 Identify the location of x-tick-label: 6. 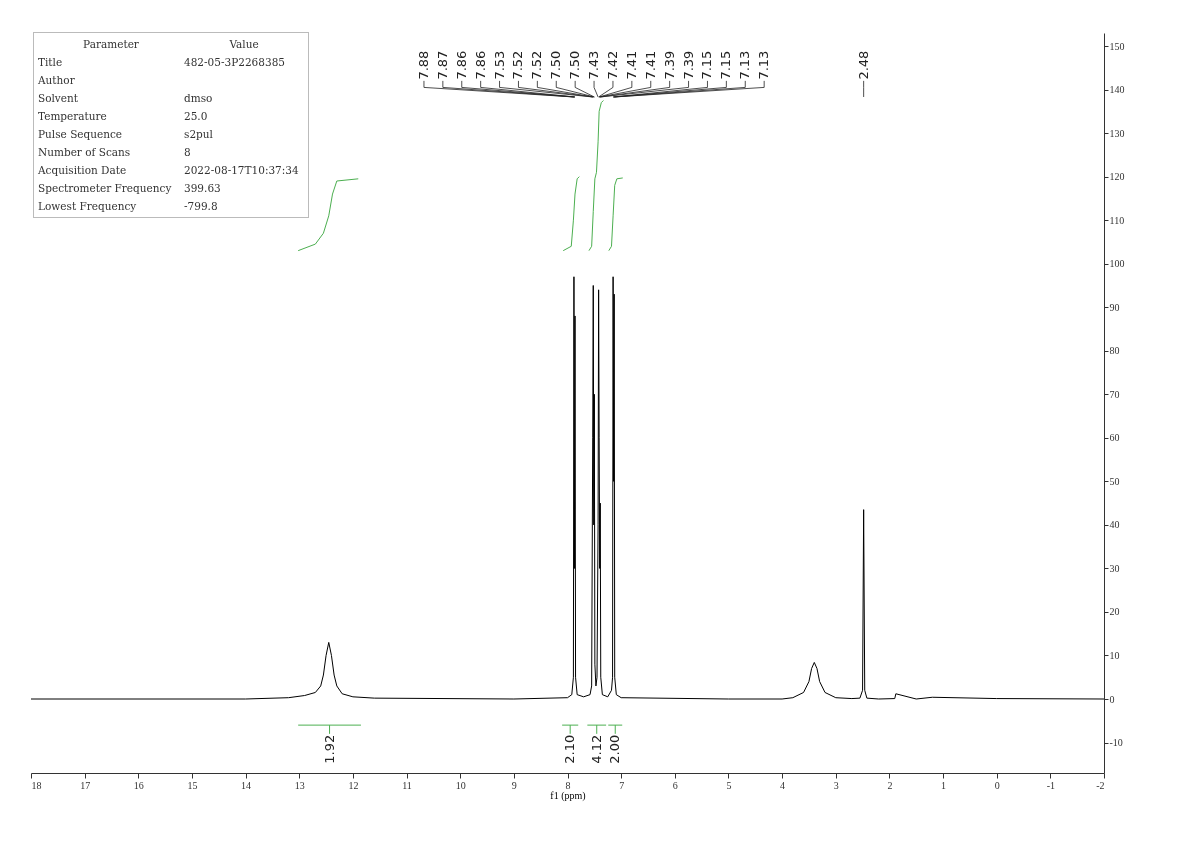
(675, 785).